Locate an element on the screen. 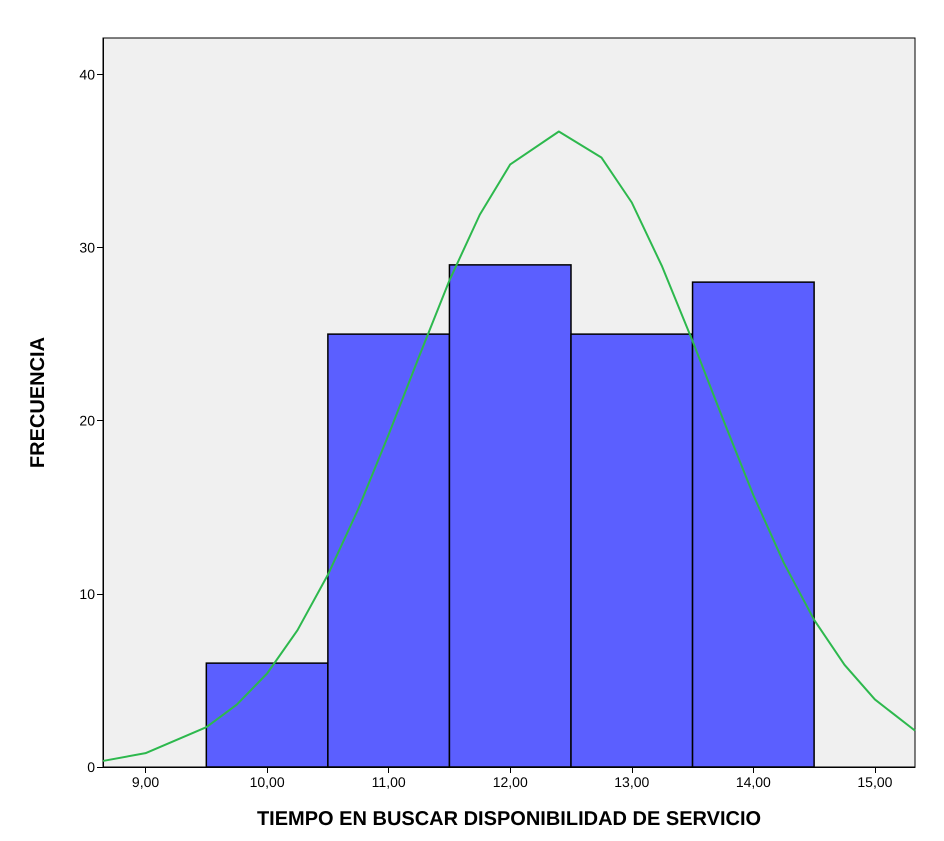 This screenshot has height=841, width=944. x-tick-label: 11,00 is located at coordinates (389, 782).